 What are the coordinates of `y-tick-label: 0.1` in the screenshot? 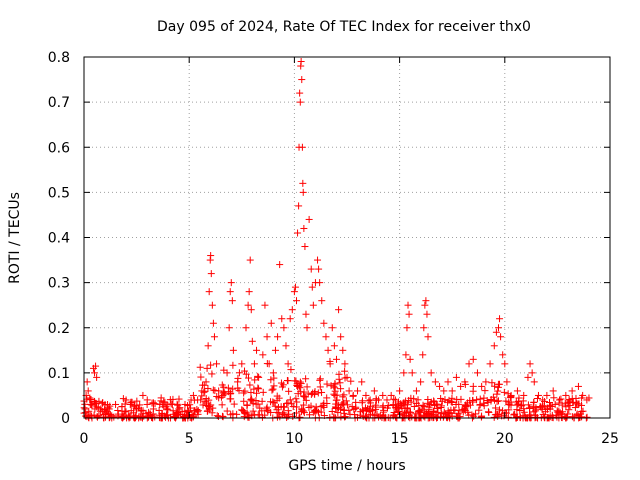 It's located at (59, 374).